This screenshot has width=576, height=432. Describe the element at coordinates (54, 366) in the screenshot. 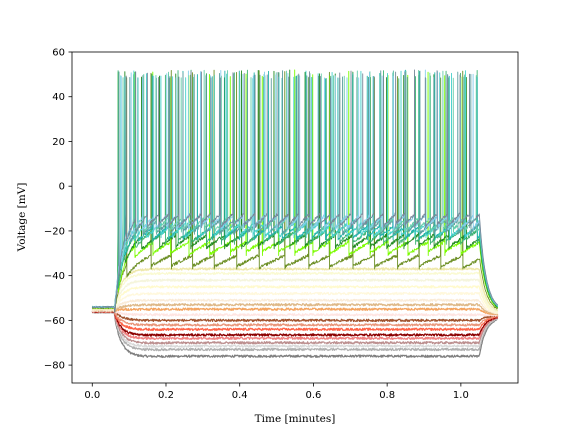

I see `y-tick-label: −80` at that location.